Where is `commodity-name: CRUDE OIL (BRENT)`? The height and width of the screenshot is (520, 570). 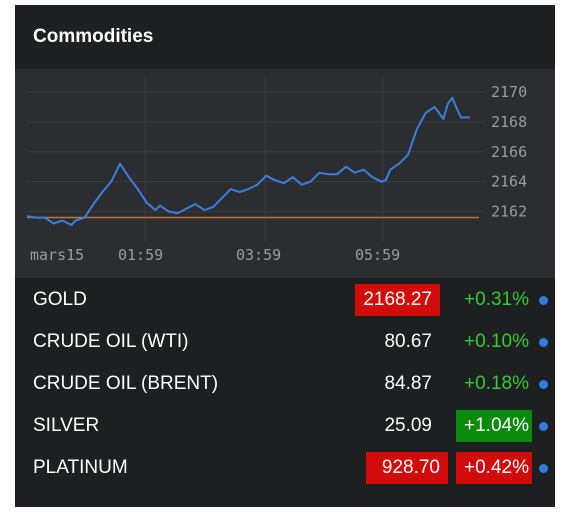 commodity-name: CRUDE OIL (BRENT) is located at coordinates (126, 383).